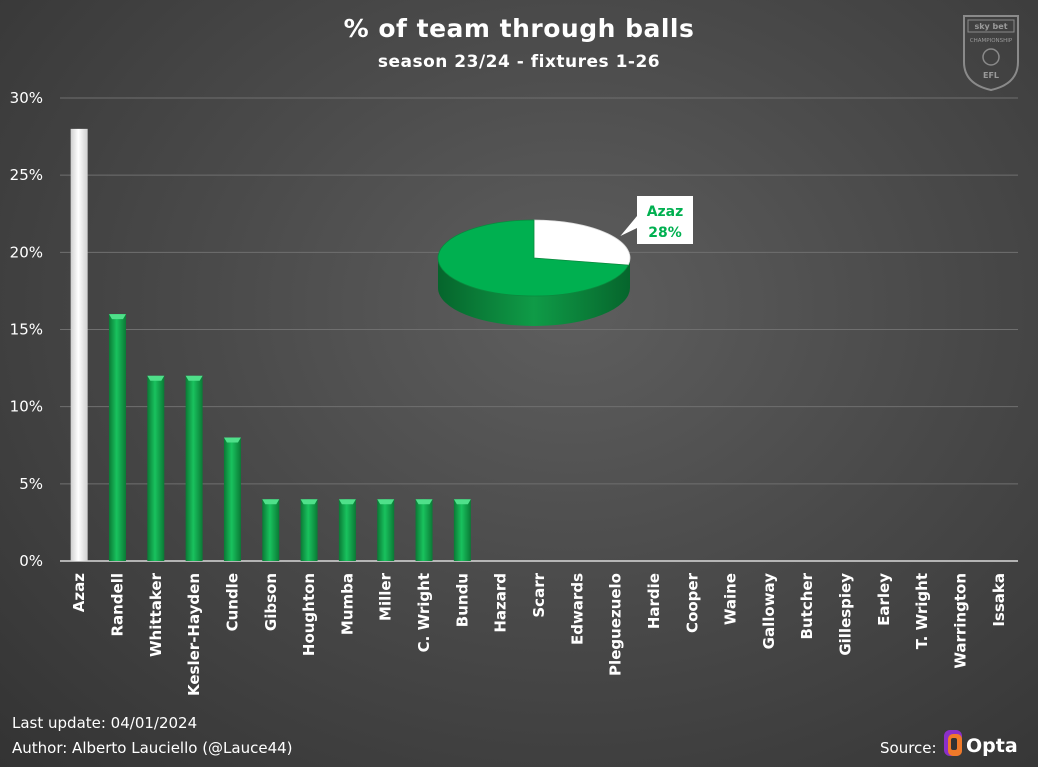 This screenshot has height=767, width=1038. Describe the element at coordinates (26, 175) in the screenshot. I see `y-tick-label: 25%` at that location.